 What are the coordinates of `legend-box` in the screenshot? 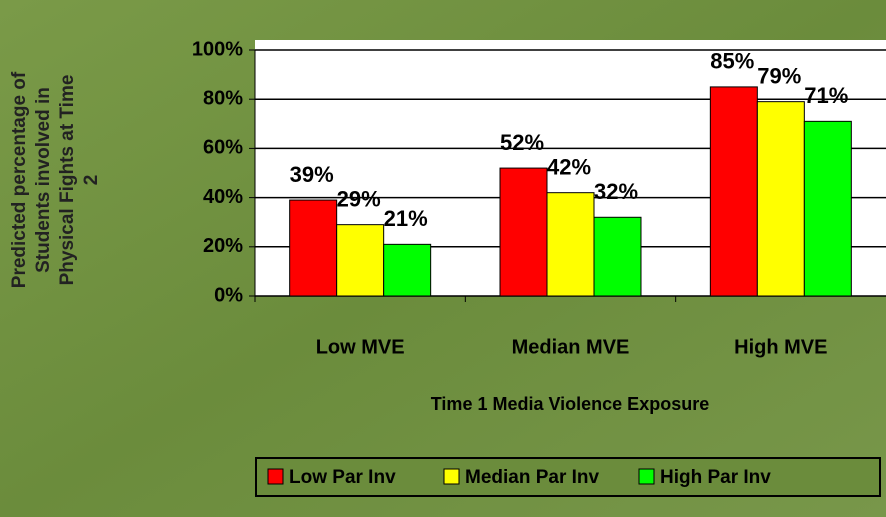 It's located at (568, 477).